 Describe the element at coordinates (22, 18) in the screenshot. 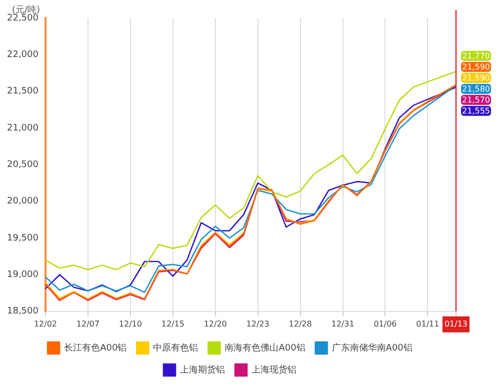

I see `y-tick-label: 22,500` at that location.